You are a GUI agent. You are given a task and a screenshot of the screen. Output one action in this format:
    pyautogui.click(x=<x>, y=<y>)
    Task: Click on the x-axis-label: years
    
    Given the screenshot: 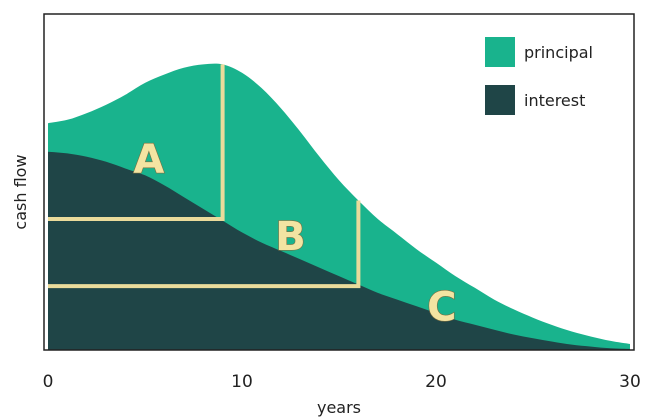 What is the action you would take?
    pyautogui.click(x=339, y=407)
    